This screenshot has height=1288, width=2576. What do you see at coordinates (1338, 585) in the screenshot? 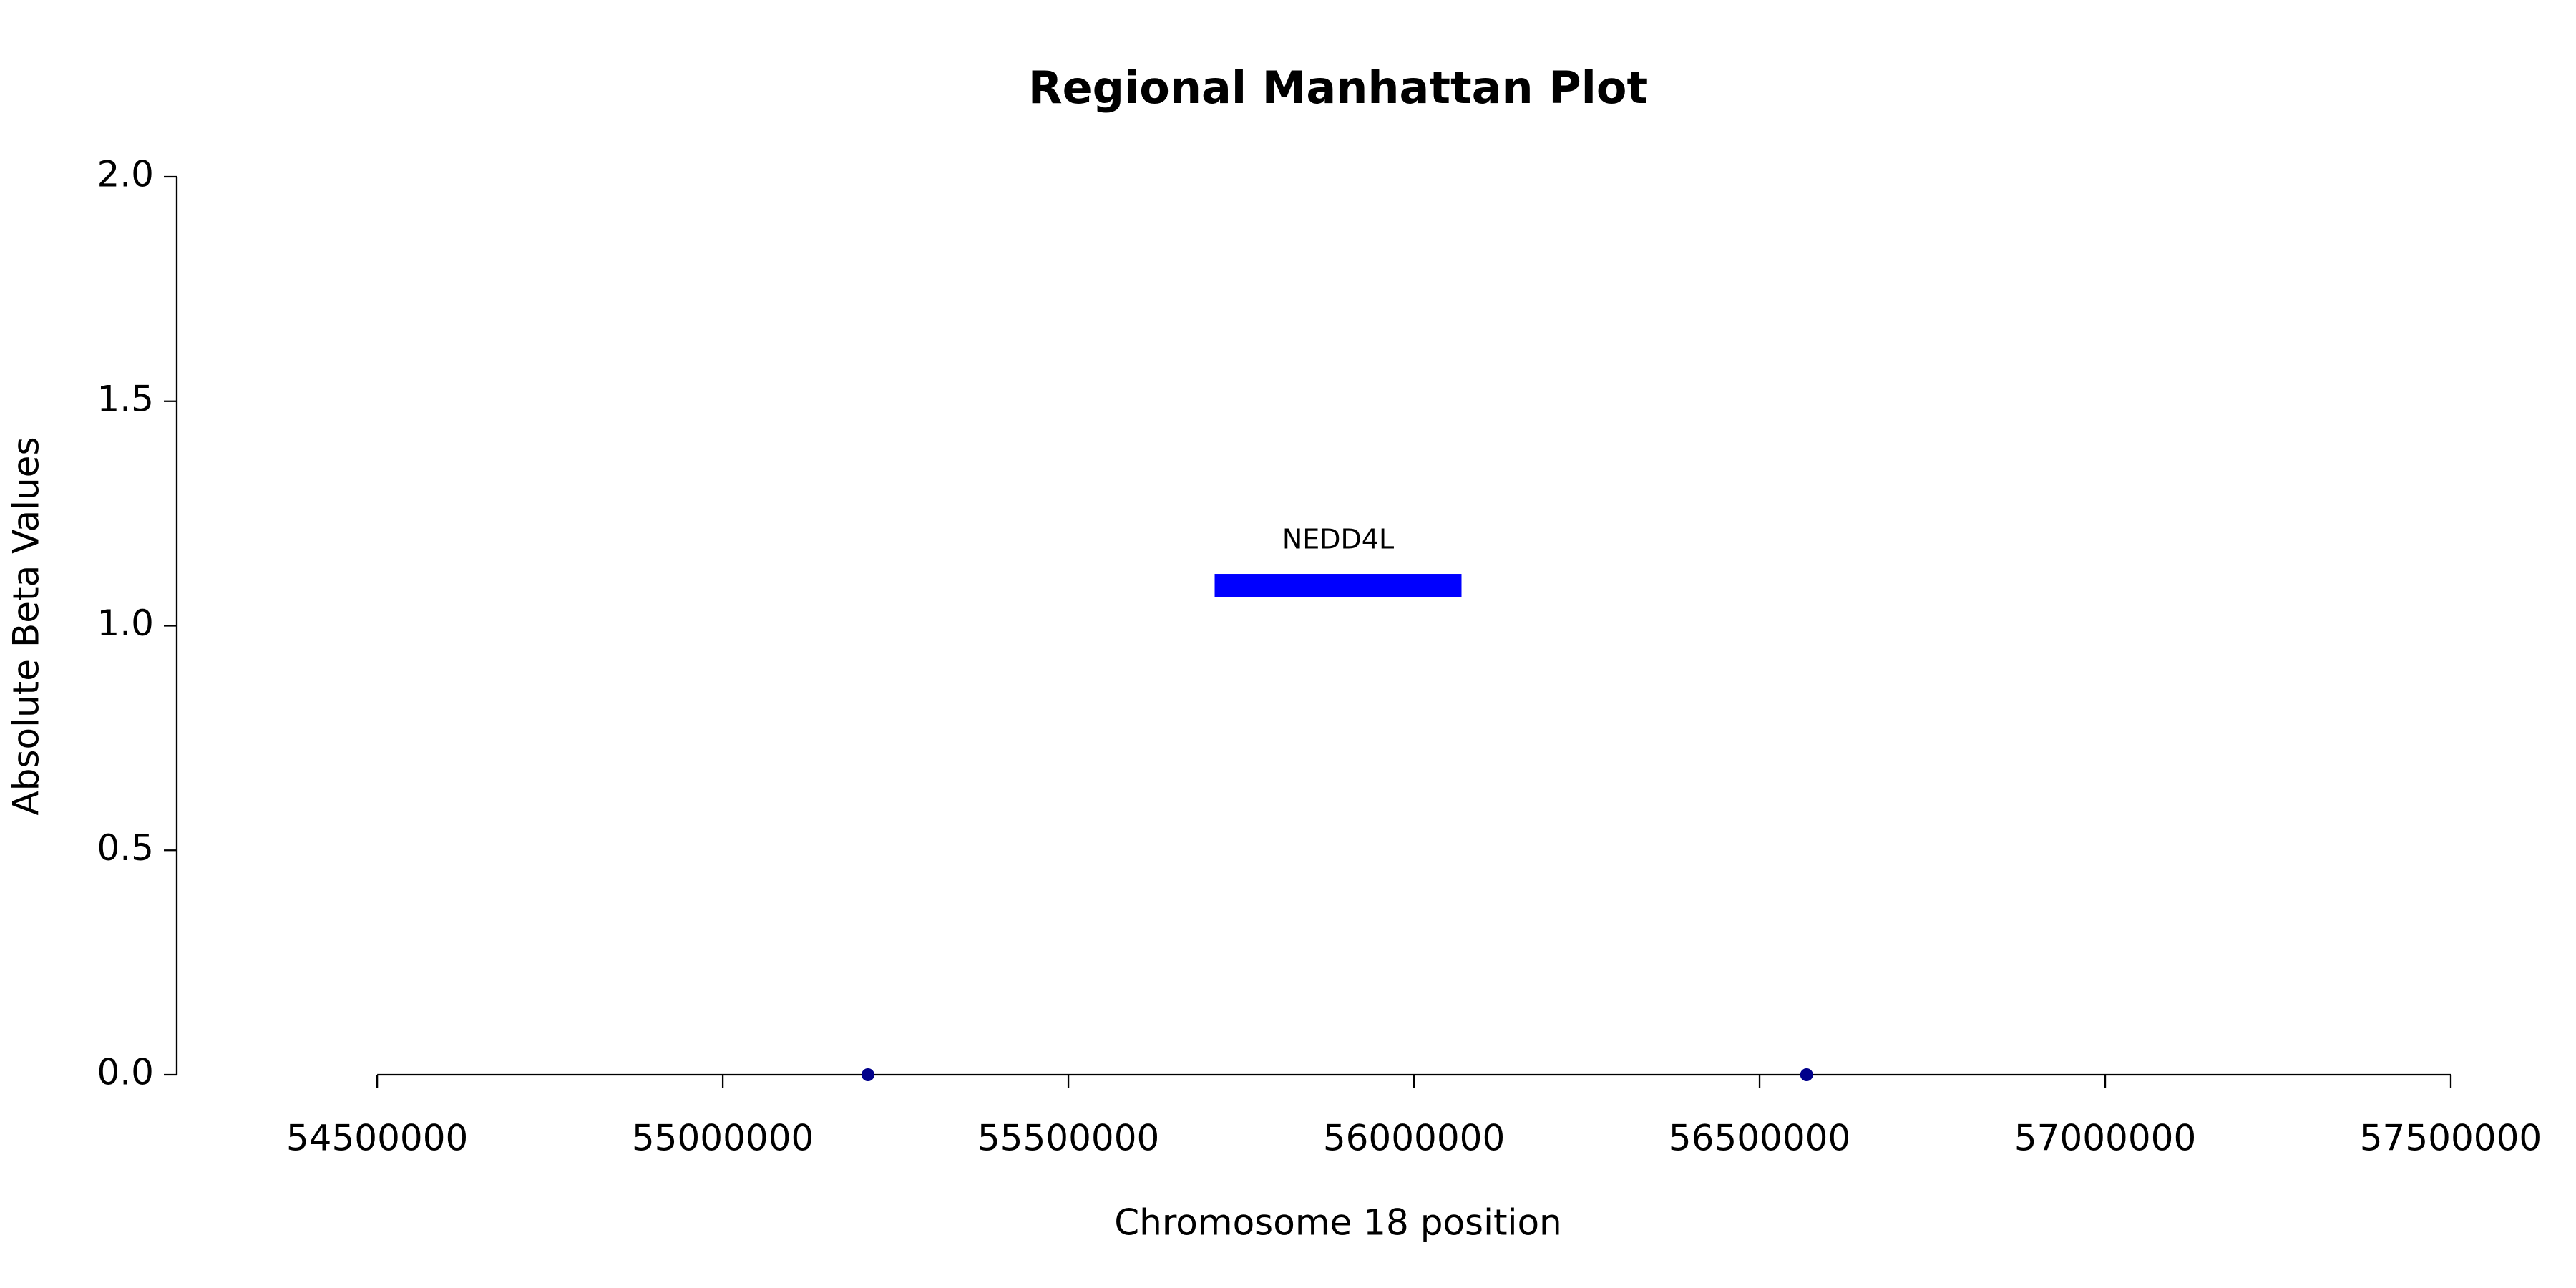
I see `gene-bar` at bounding box center [1338, 585].